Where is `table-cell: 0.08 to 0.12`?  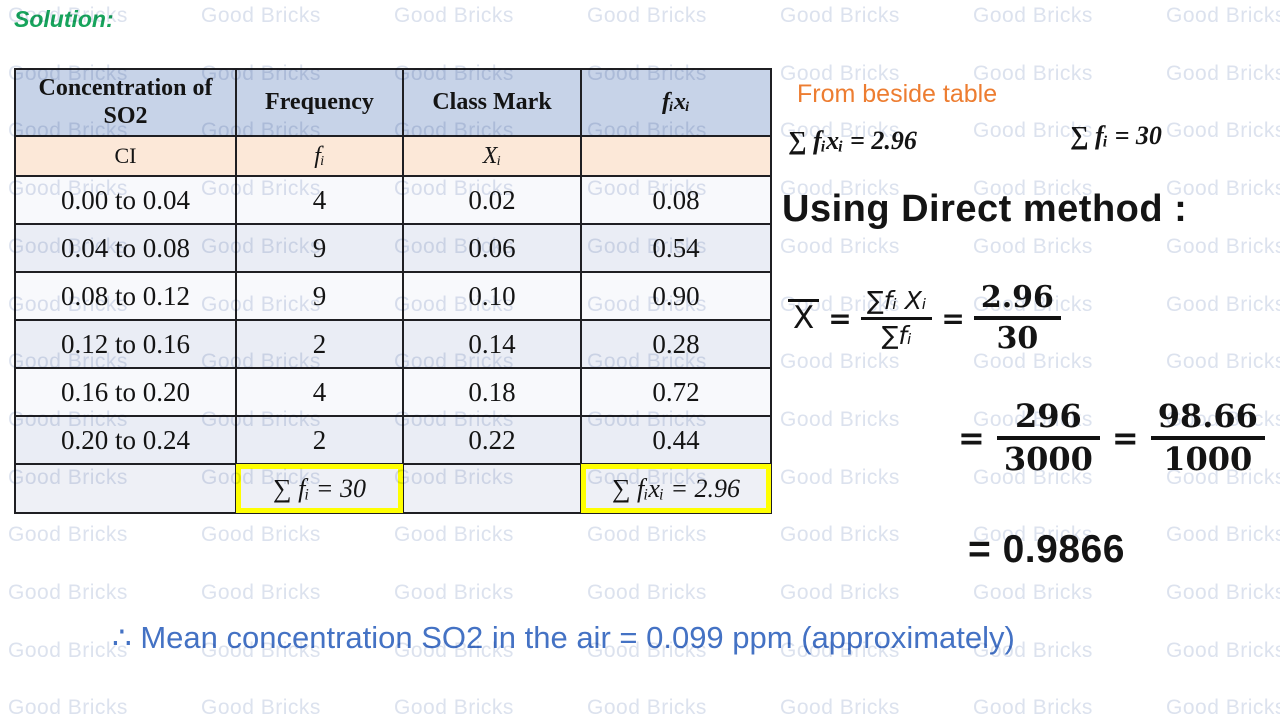
table-cell: 0.08 to 0.12 is located at coordinates (125, 296).